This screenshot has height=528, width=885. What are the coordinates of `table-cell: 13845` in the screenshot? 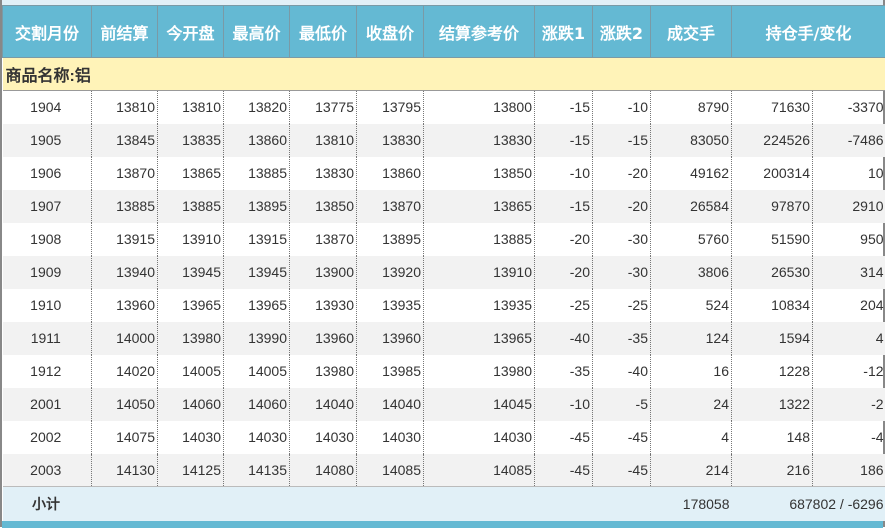 It's located at (125, 140).